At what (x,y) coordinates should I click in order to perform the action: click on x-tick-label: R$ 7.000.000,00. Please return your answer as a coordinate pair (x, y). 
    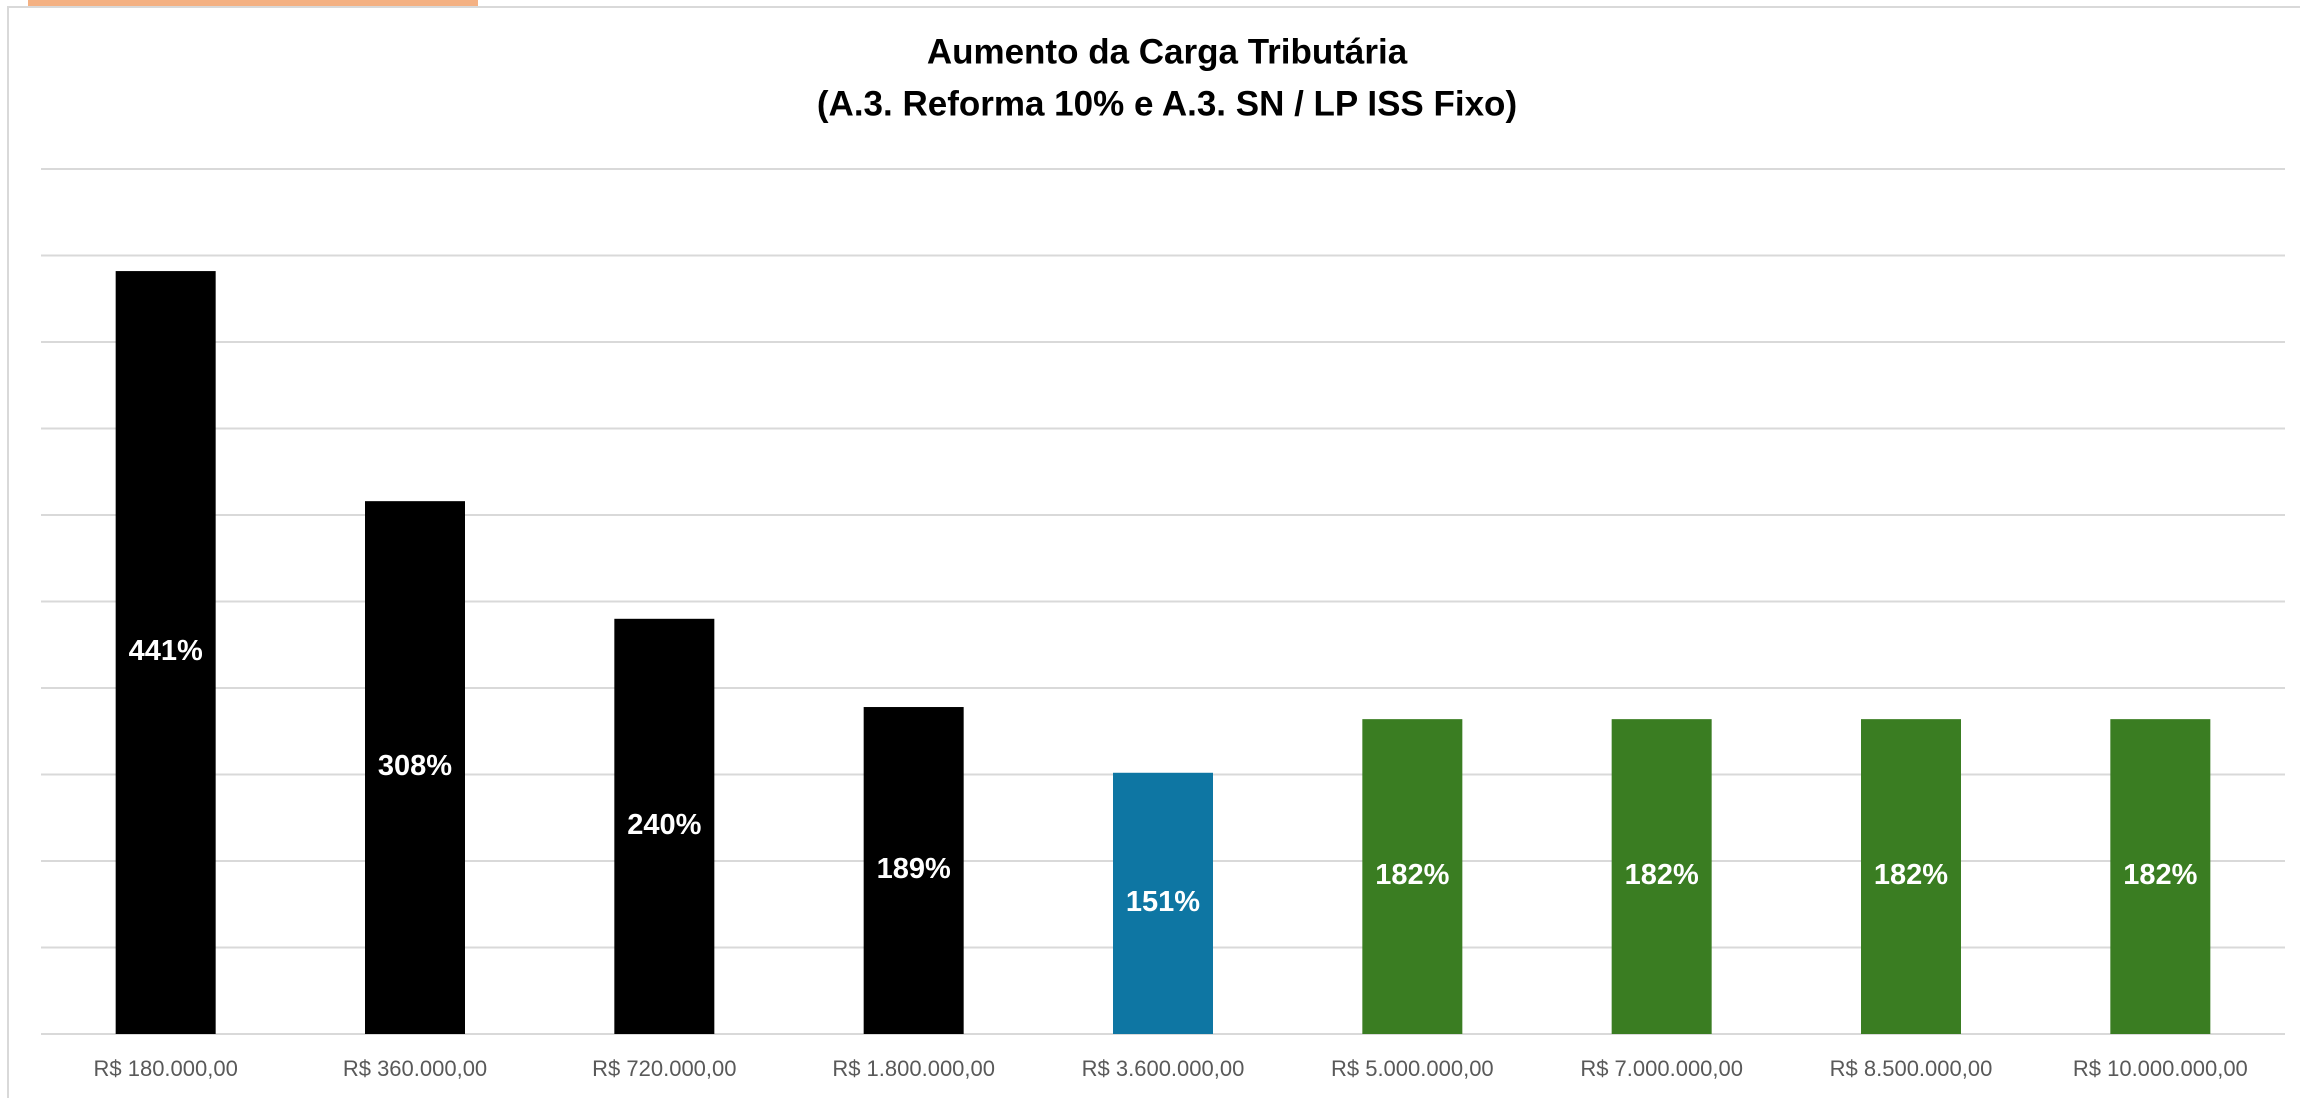
    Looking at the image, I should click on (1661, 1068).